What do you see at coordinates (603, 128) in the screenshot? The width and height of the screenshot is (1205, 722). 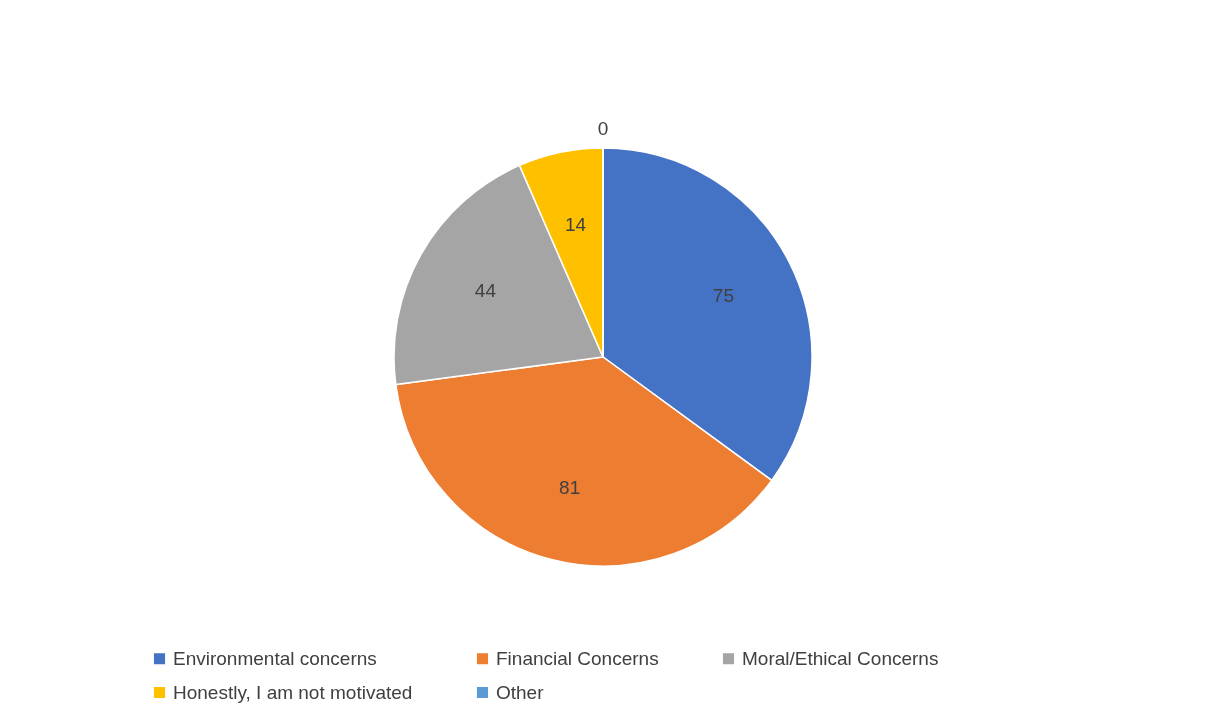 I see `text: 0` at bounding box center [603, 128].